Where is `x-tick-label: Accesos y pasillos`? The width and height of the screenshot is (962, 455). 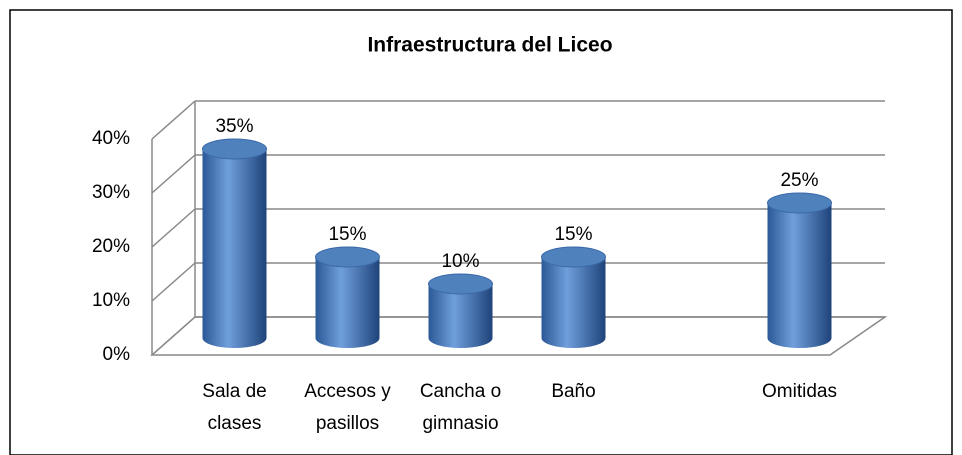 x-tick-label: Accesos y pasillos is located at coordinates (347, 407).